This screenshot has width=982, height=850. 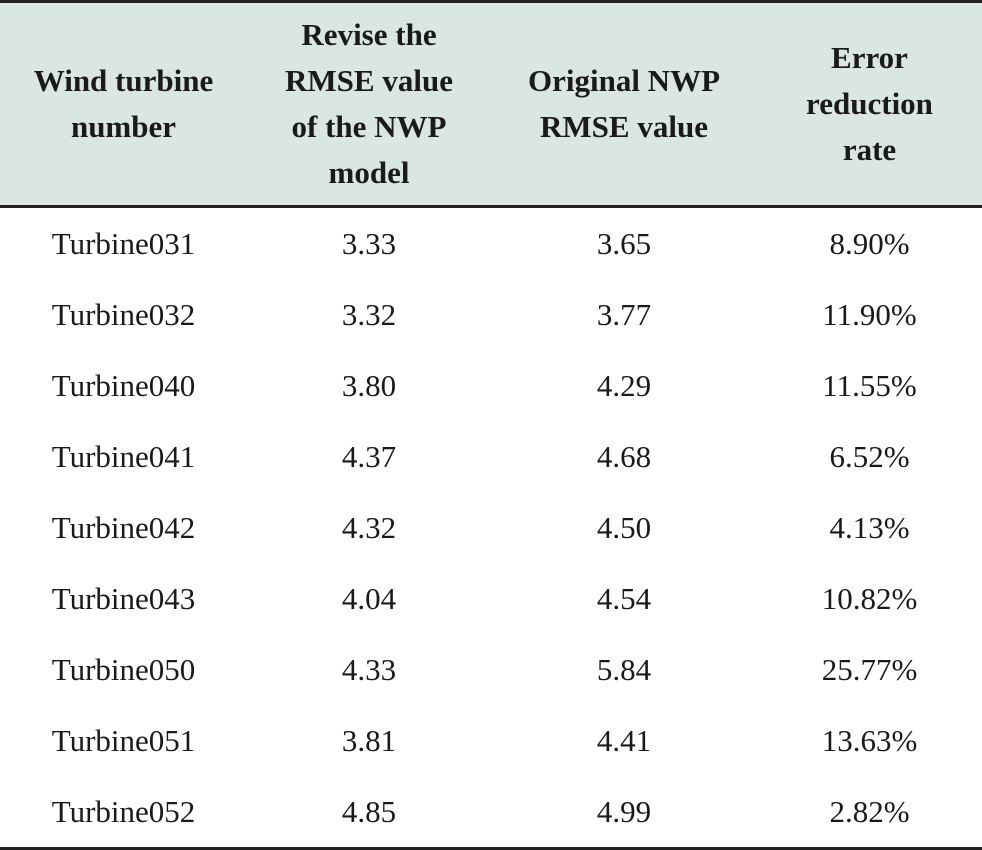 I want to click on table-row: Turbine032 3.32 3.77 11.90%, so click(x=491, y=314).